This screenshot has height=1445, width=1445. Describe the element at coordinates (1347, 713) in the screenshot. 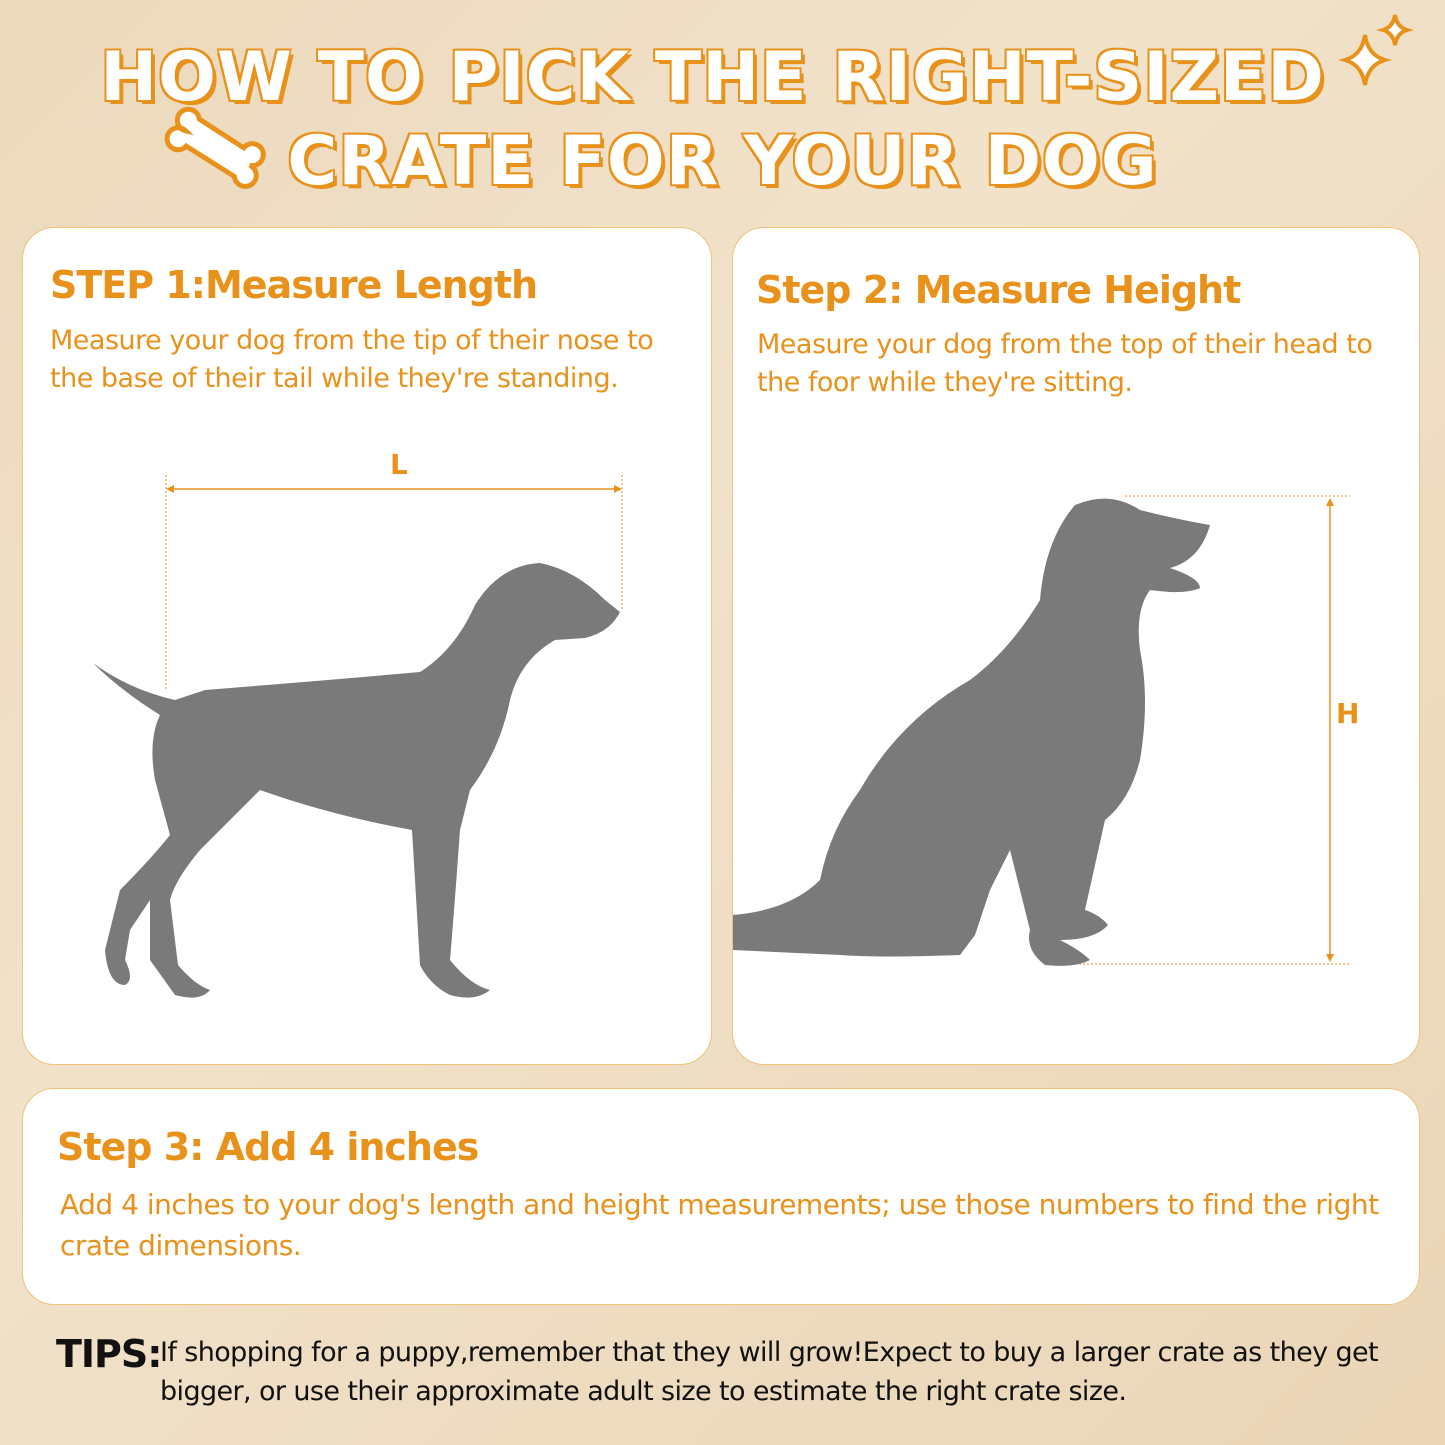

I see `height-label: H` at that location.